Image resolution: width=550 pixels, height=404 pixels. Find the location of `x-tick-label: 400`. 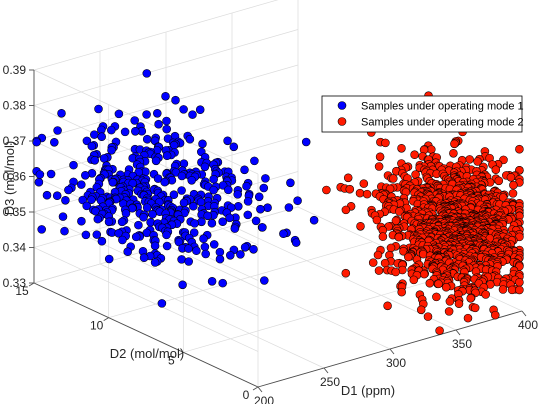

x-tick-label: 400 is located at coordinates (528, 325).